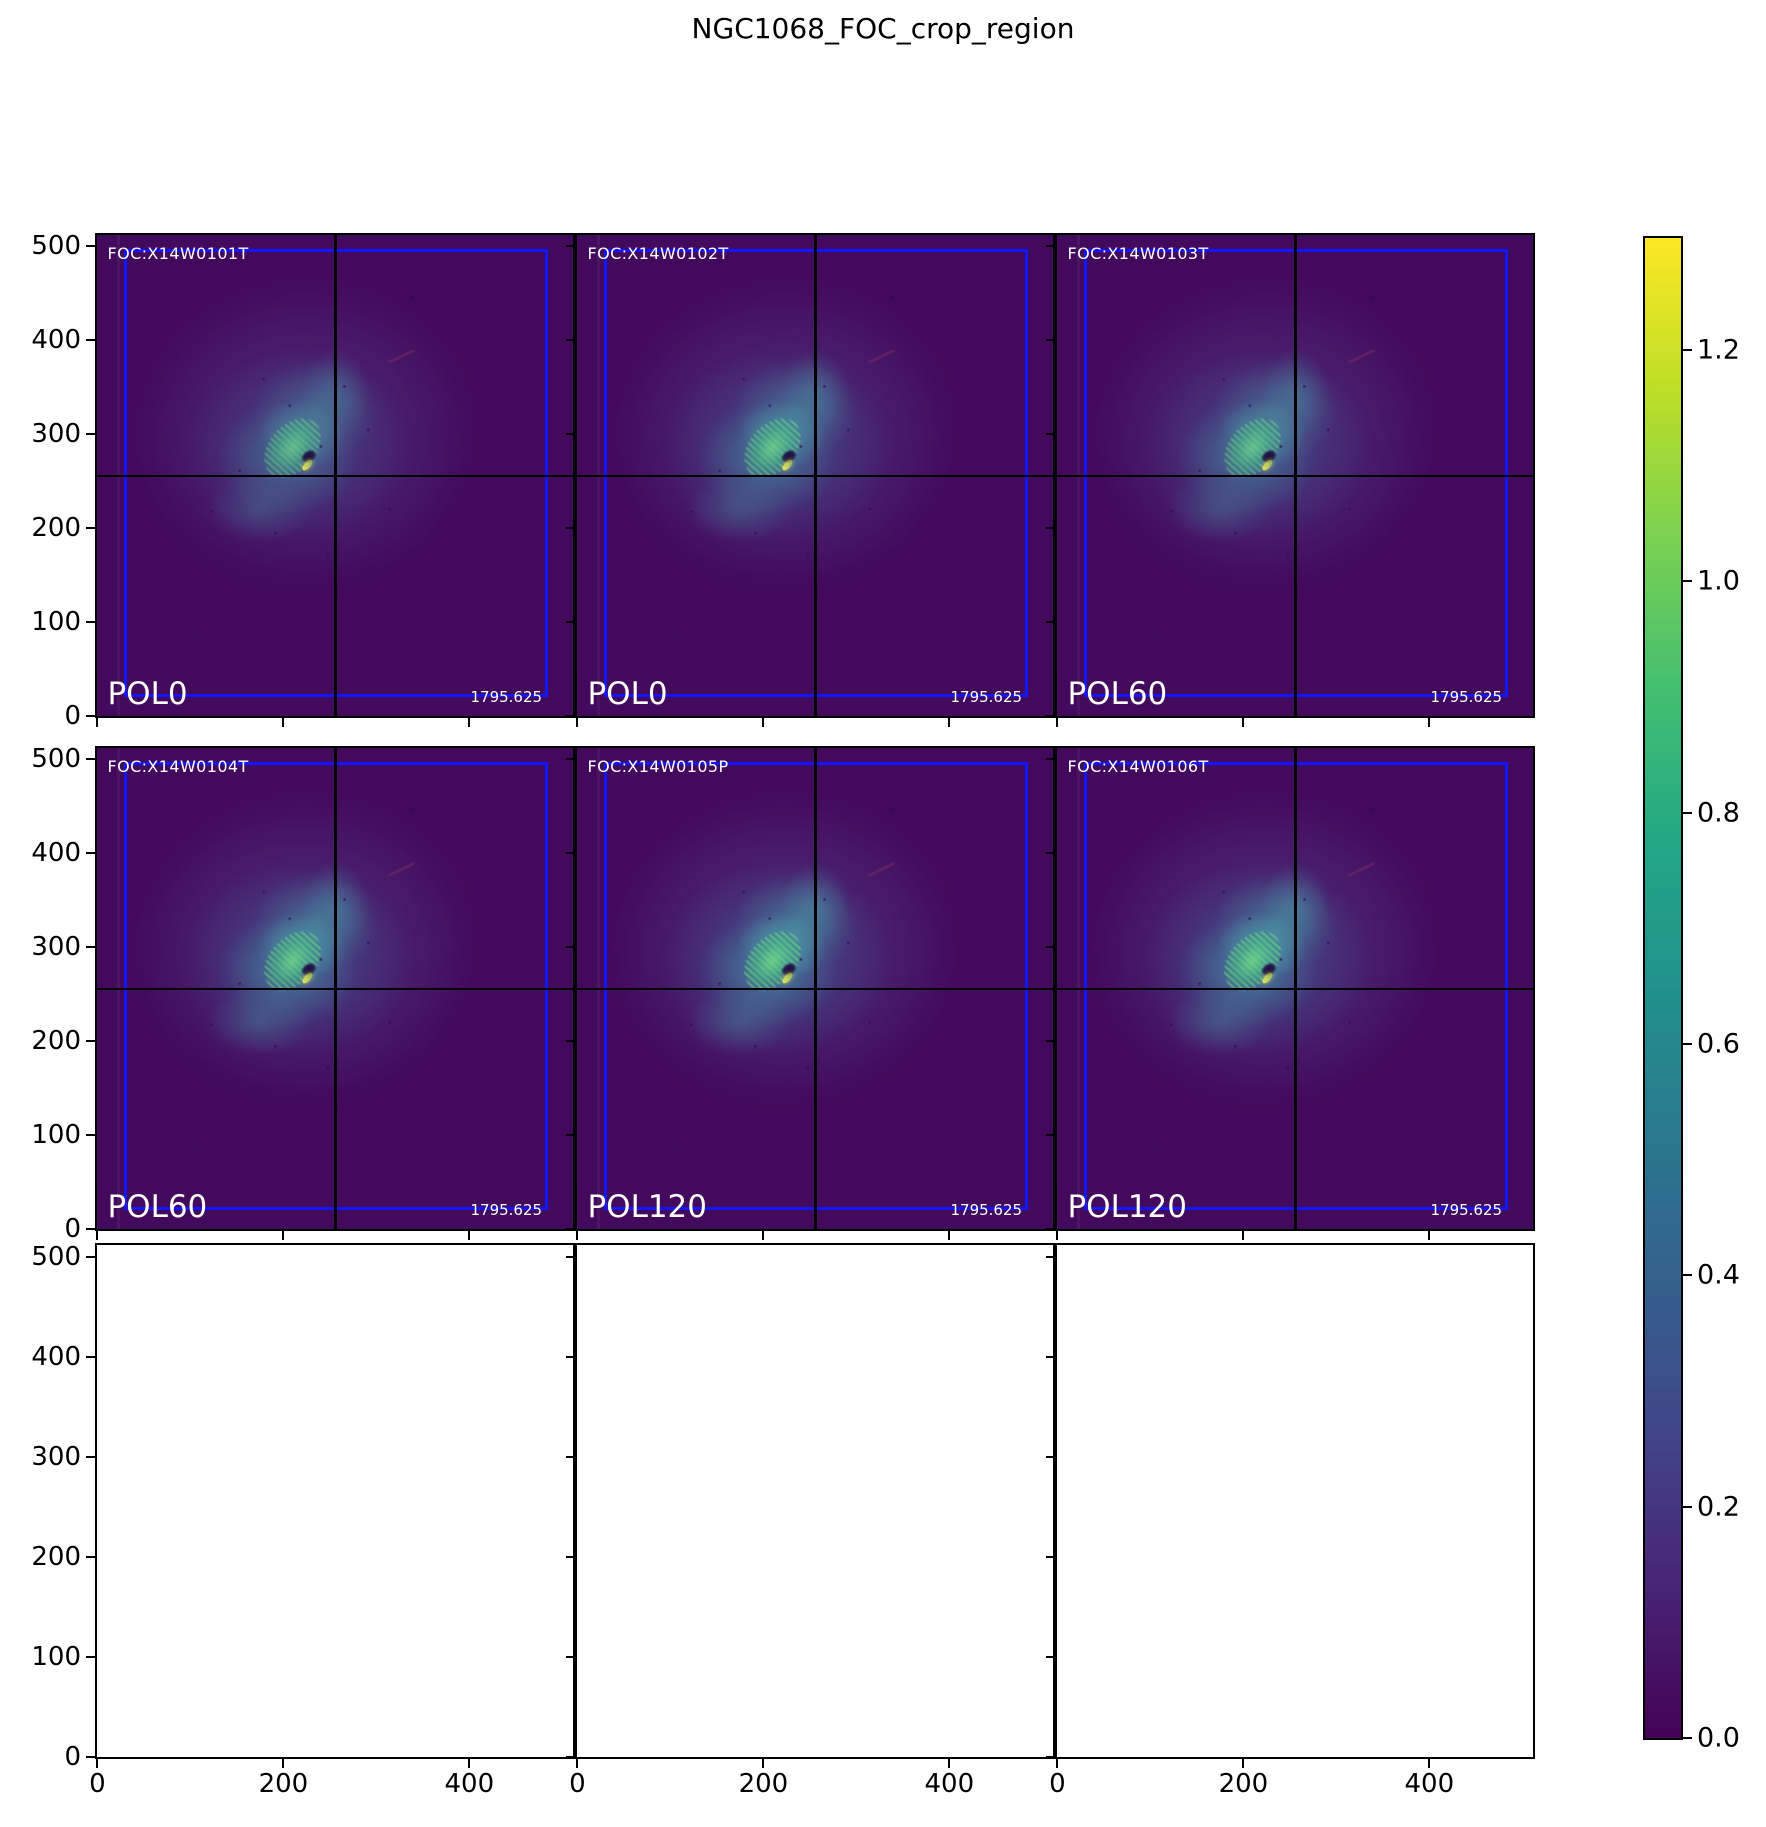 The height and width of the screenshot is (1827, 1766). Describe the element at coordinates (658, 253) in the screenshot. I see `foc-dataset-label: FOC:X14W0102T` at that location.